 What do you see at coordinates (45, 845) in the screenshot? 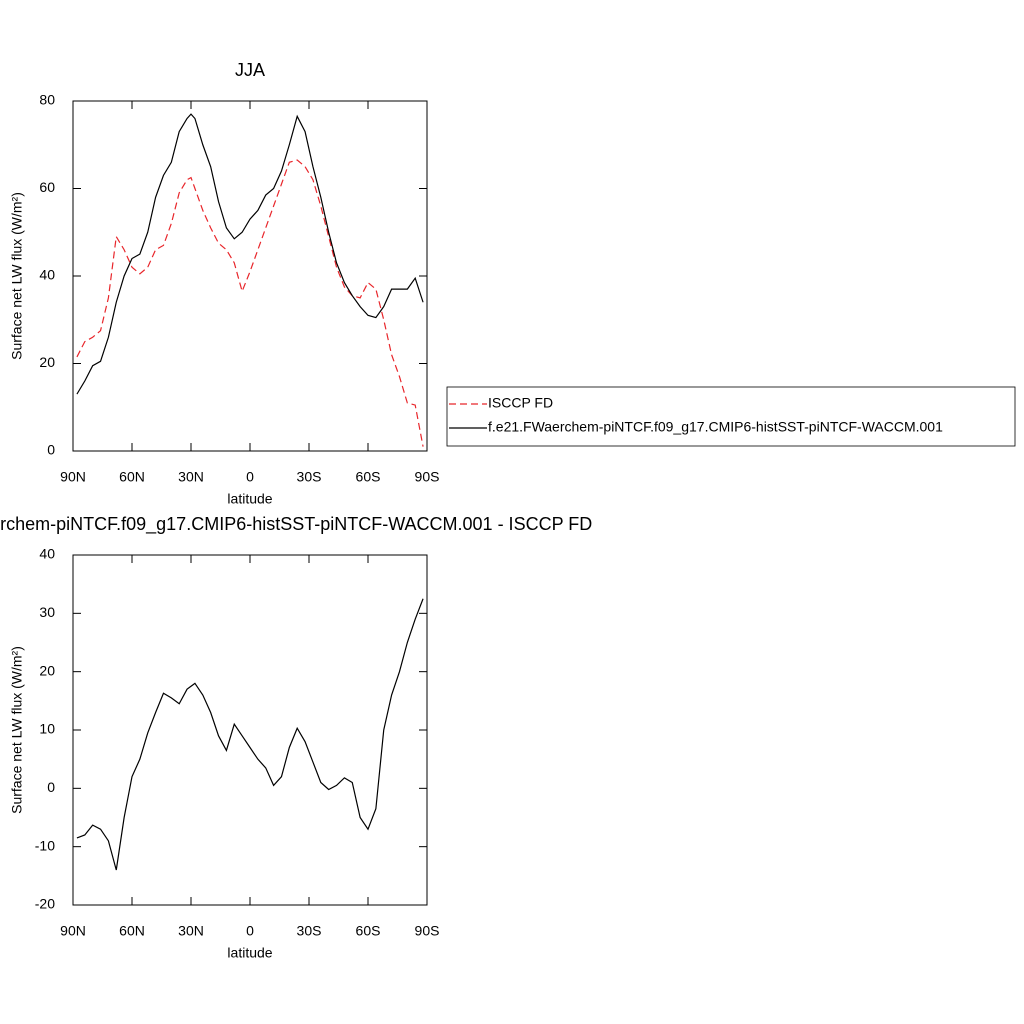
I see `y-tick-label: -10` at bounding box center [45, 845].